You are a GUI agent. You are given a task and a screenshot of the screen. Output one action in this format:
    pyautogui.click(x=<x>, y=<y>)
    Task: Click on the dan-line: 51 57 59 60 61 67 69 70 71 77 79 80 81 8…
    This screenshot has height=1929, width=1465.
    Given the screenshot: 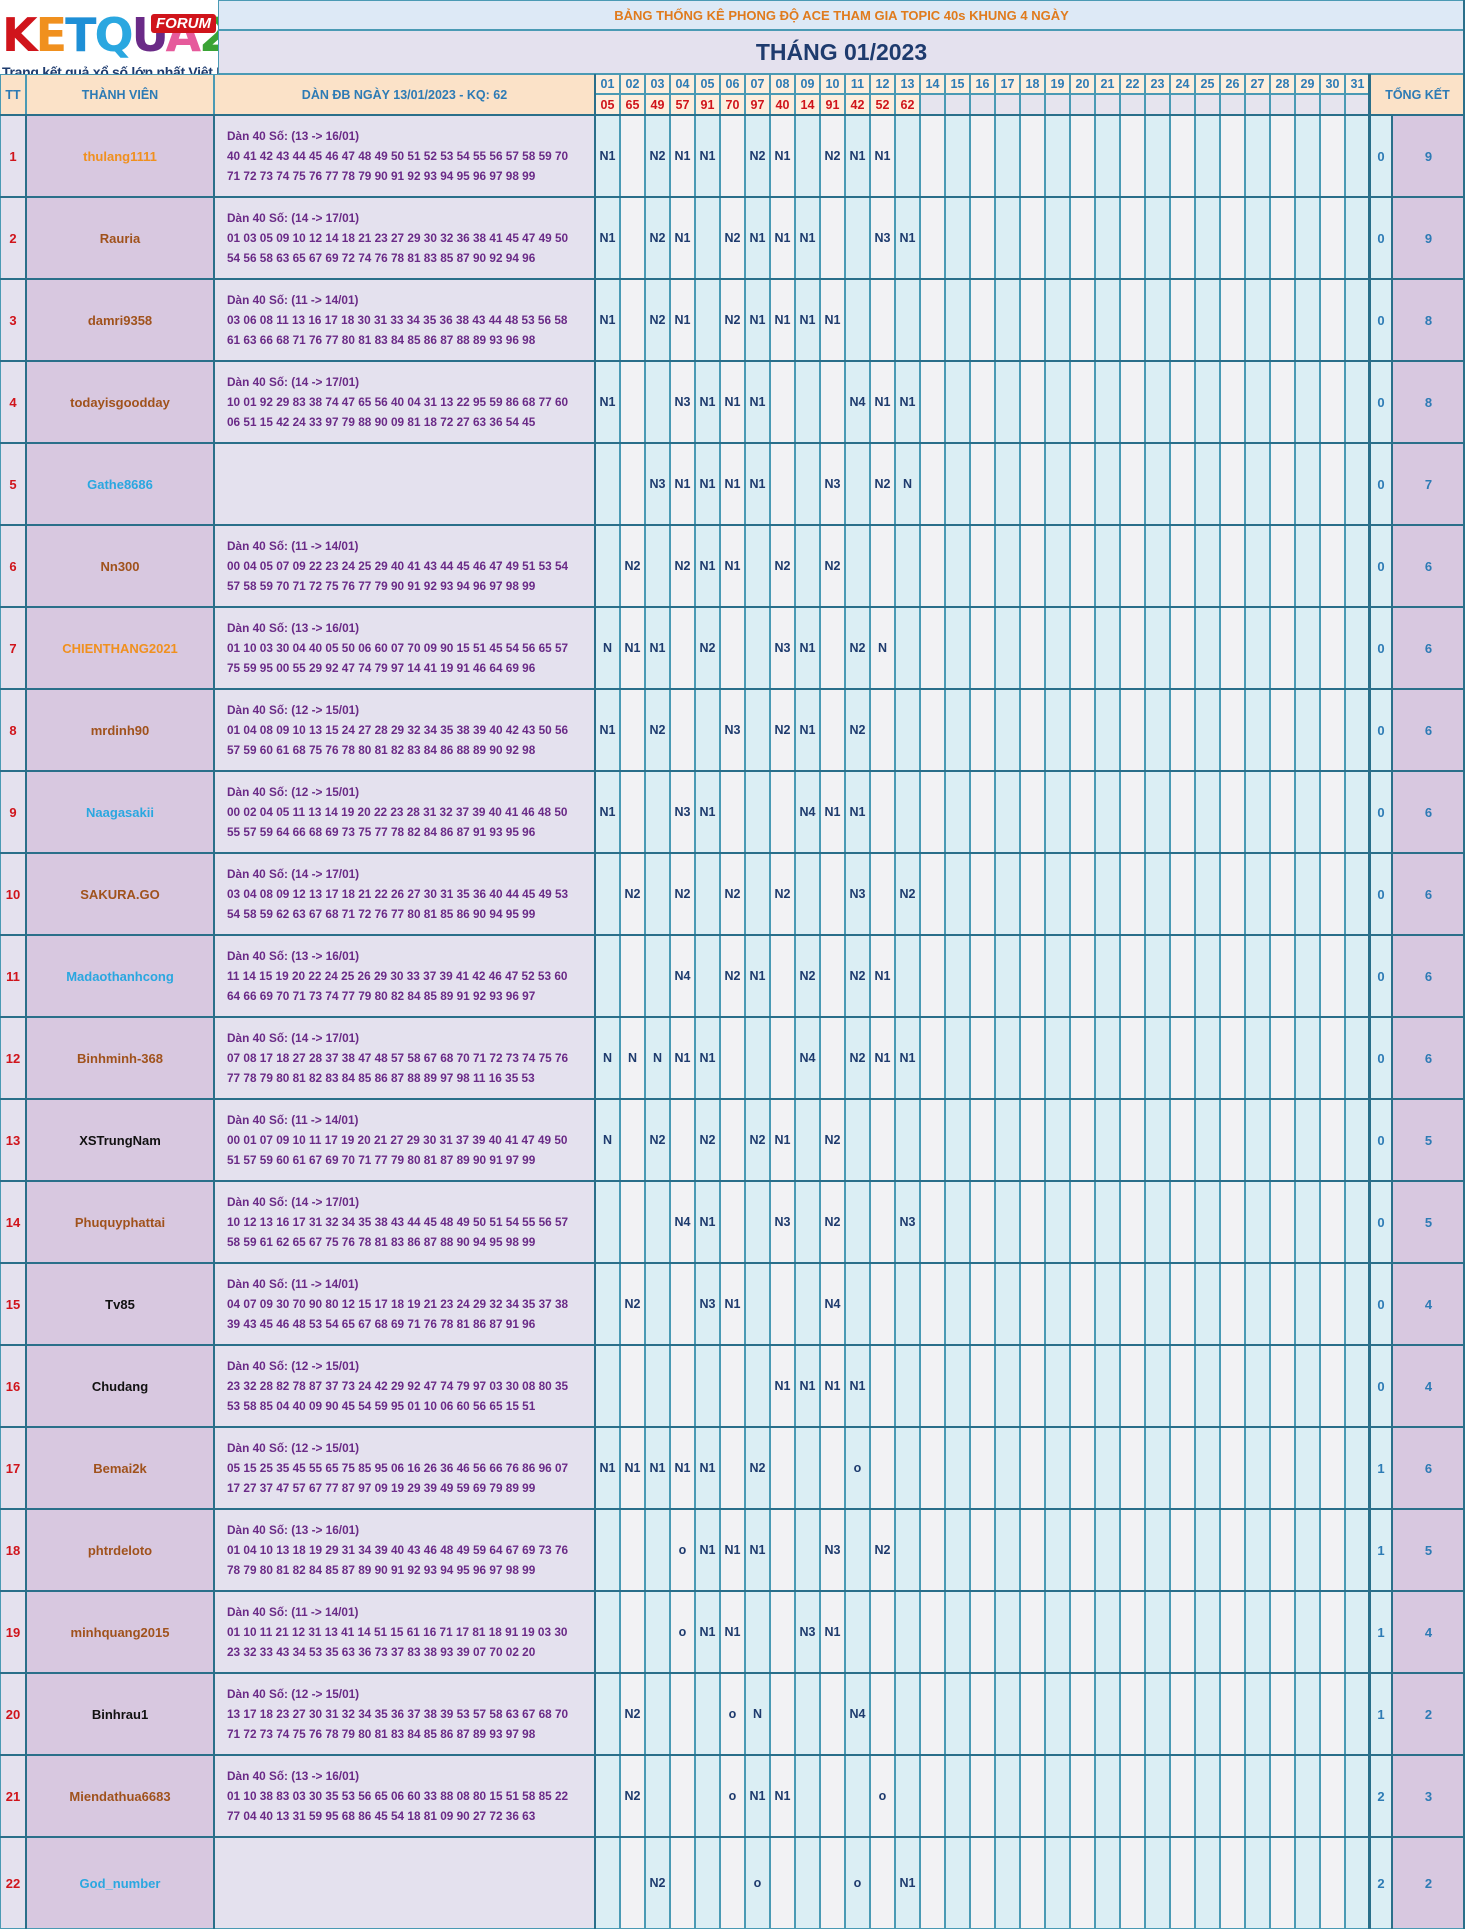 What is the action you would take?
    pyautogui.click(x=381, y=1160)
    